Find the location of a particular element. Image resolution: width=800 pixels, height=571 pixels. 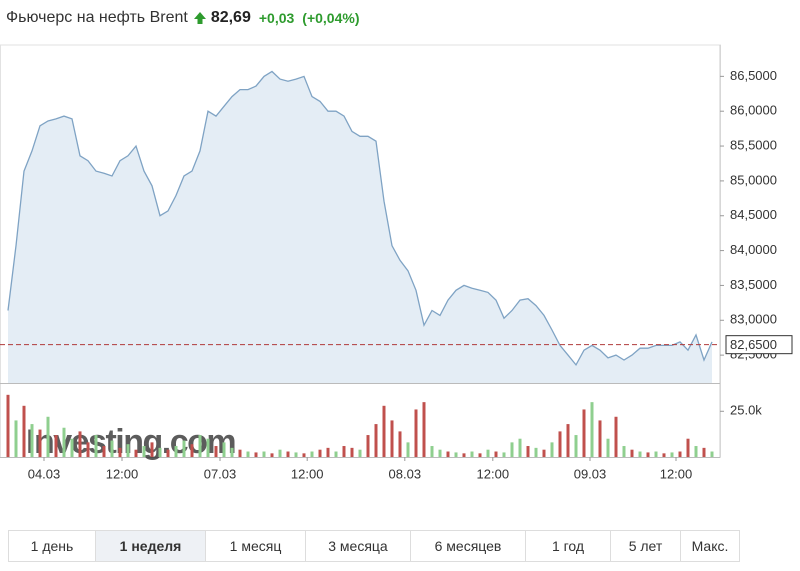

period-tab: 3 месяца is located at coordinates (358, 546).